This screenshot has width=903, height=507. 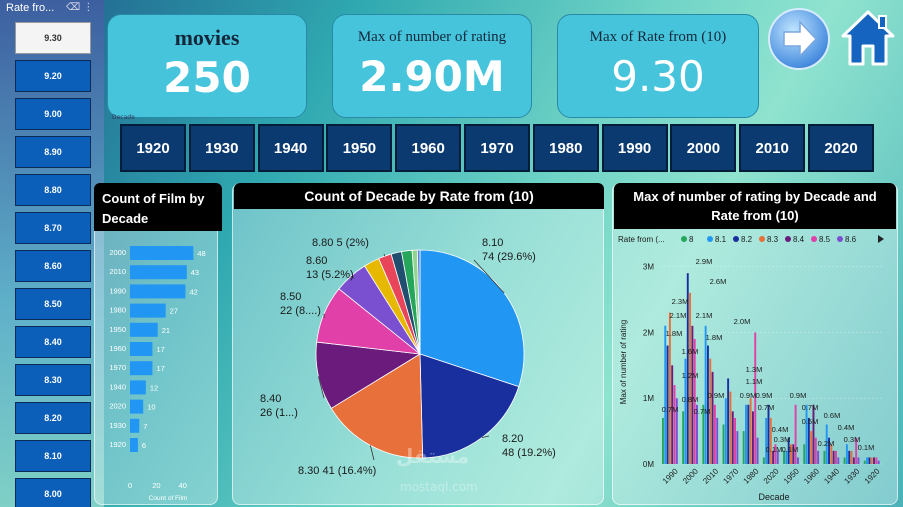 I want to click on next-page-button, so click(x=799, y=39).